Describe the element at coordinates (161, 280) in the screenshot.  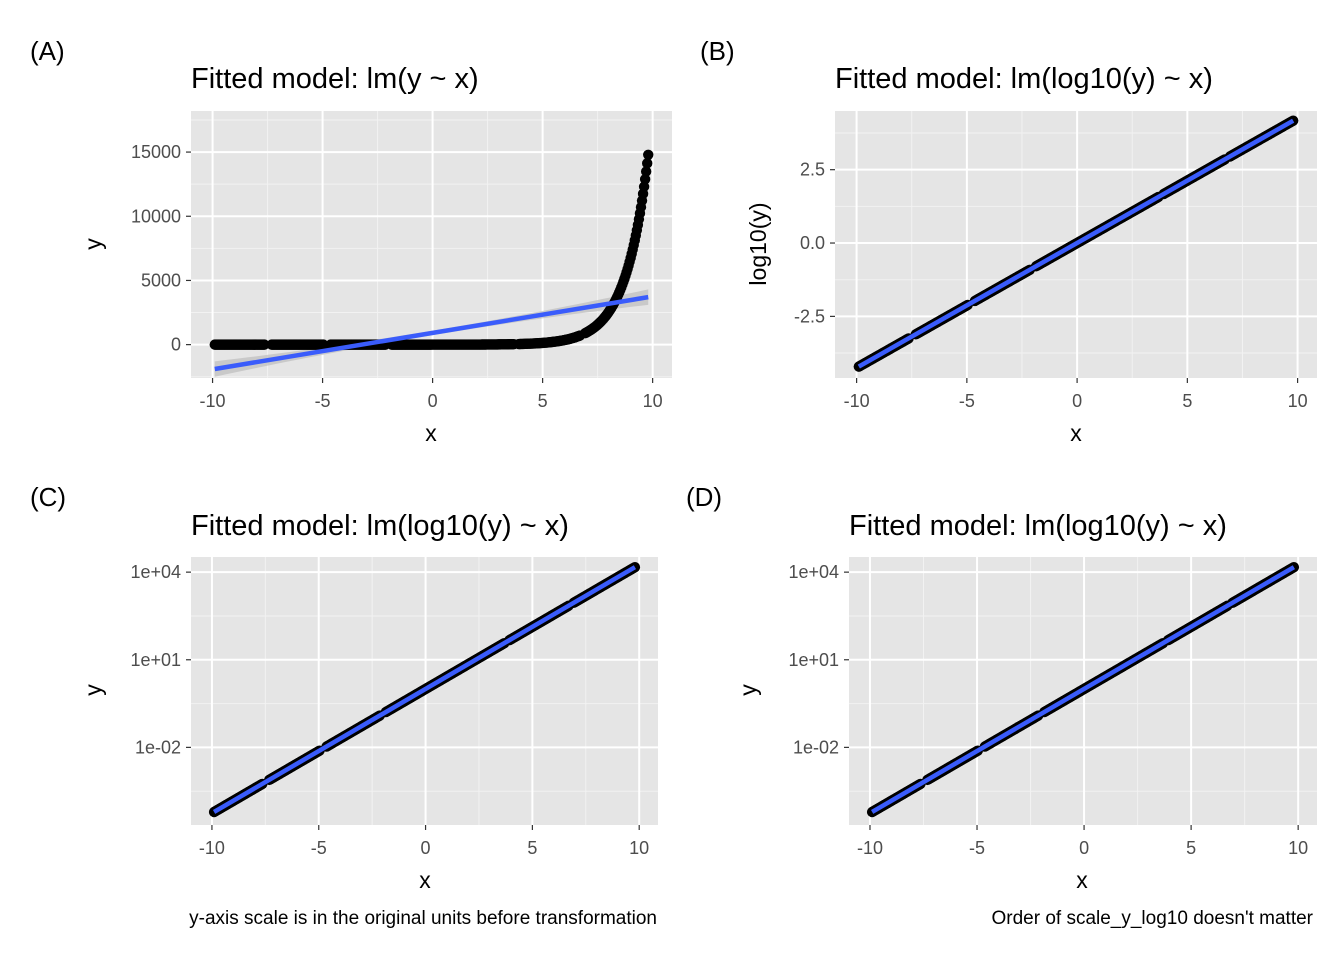
I see `panel-a-y-tick-label: 5000` at that location.